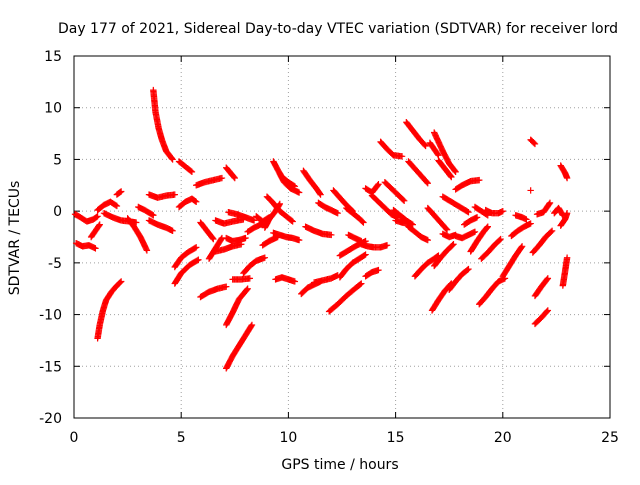 Image resolution: width=640 pixels, height=485 pixels. I want to click on x-tick-label: 20, so click(503, 438).